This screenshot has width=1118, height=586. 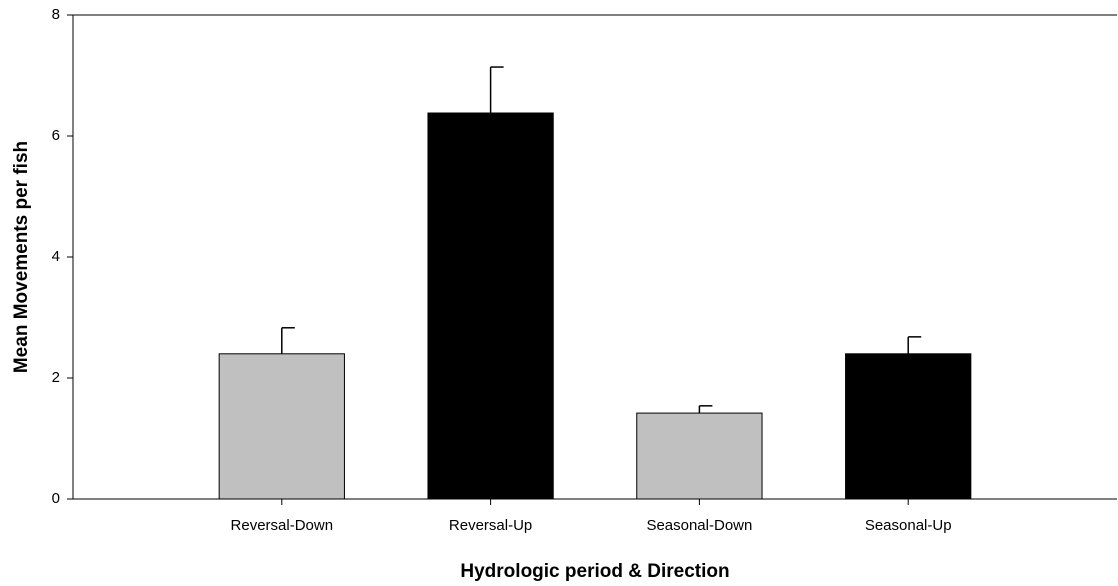 What do you see at coordinates (56, 135) in the screenshot?
I see `y-tick-label: 6` at bounding box center [56, 135].